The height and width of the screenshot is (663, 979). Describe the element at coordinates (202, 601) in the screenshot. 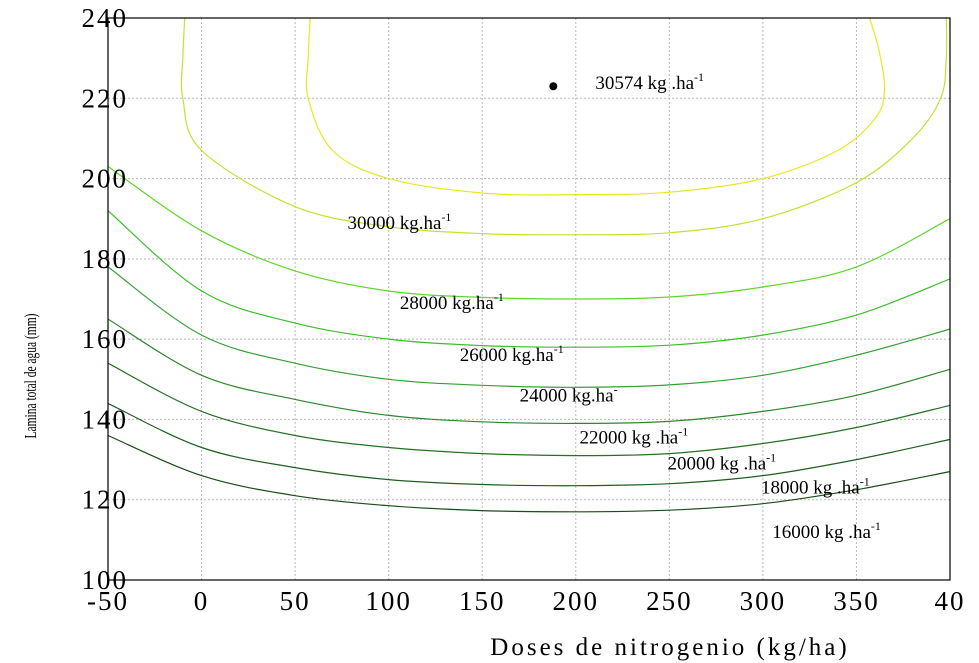

I see `x-tick-label: 0` at that location.